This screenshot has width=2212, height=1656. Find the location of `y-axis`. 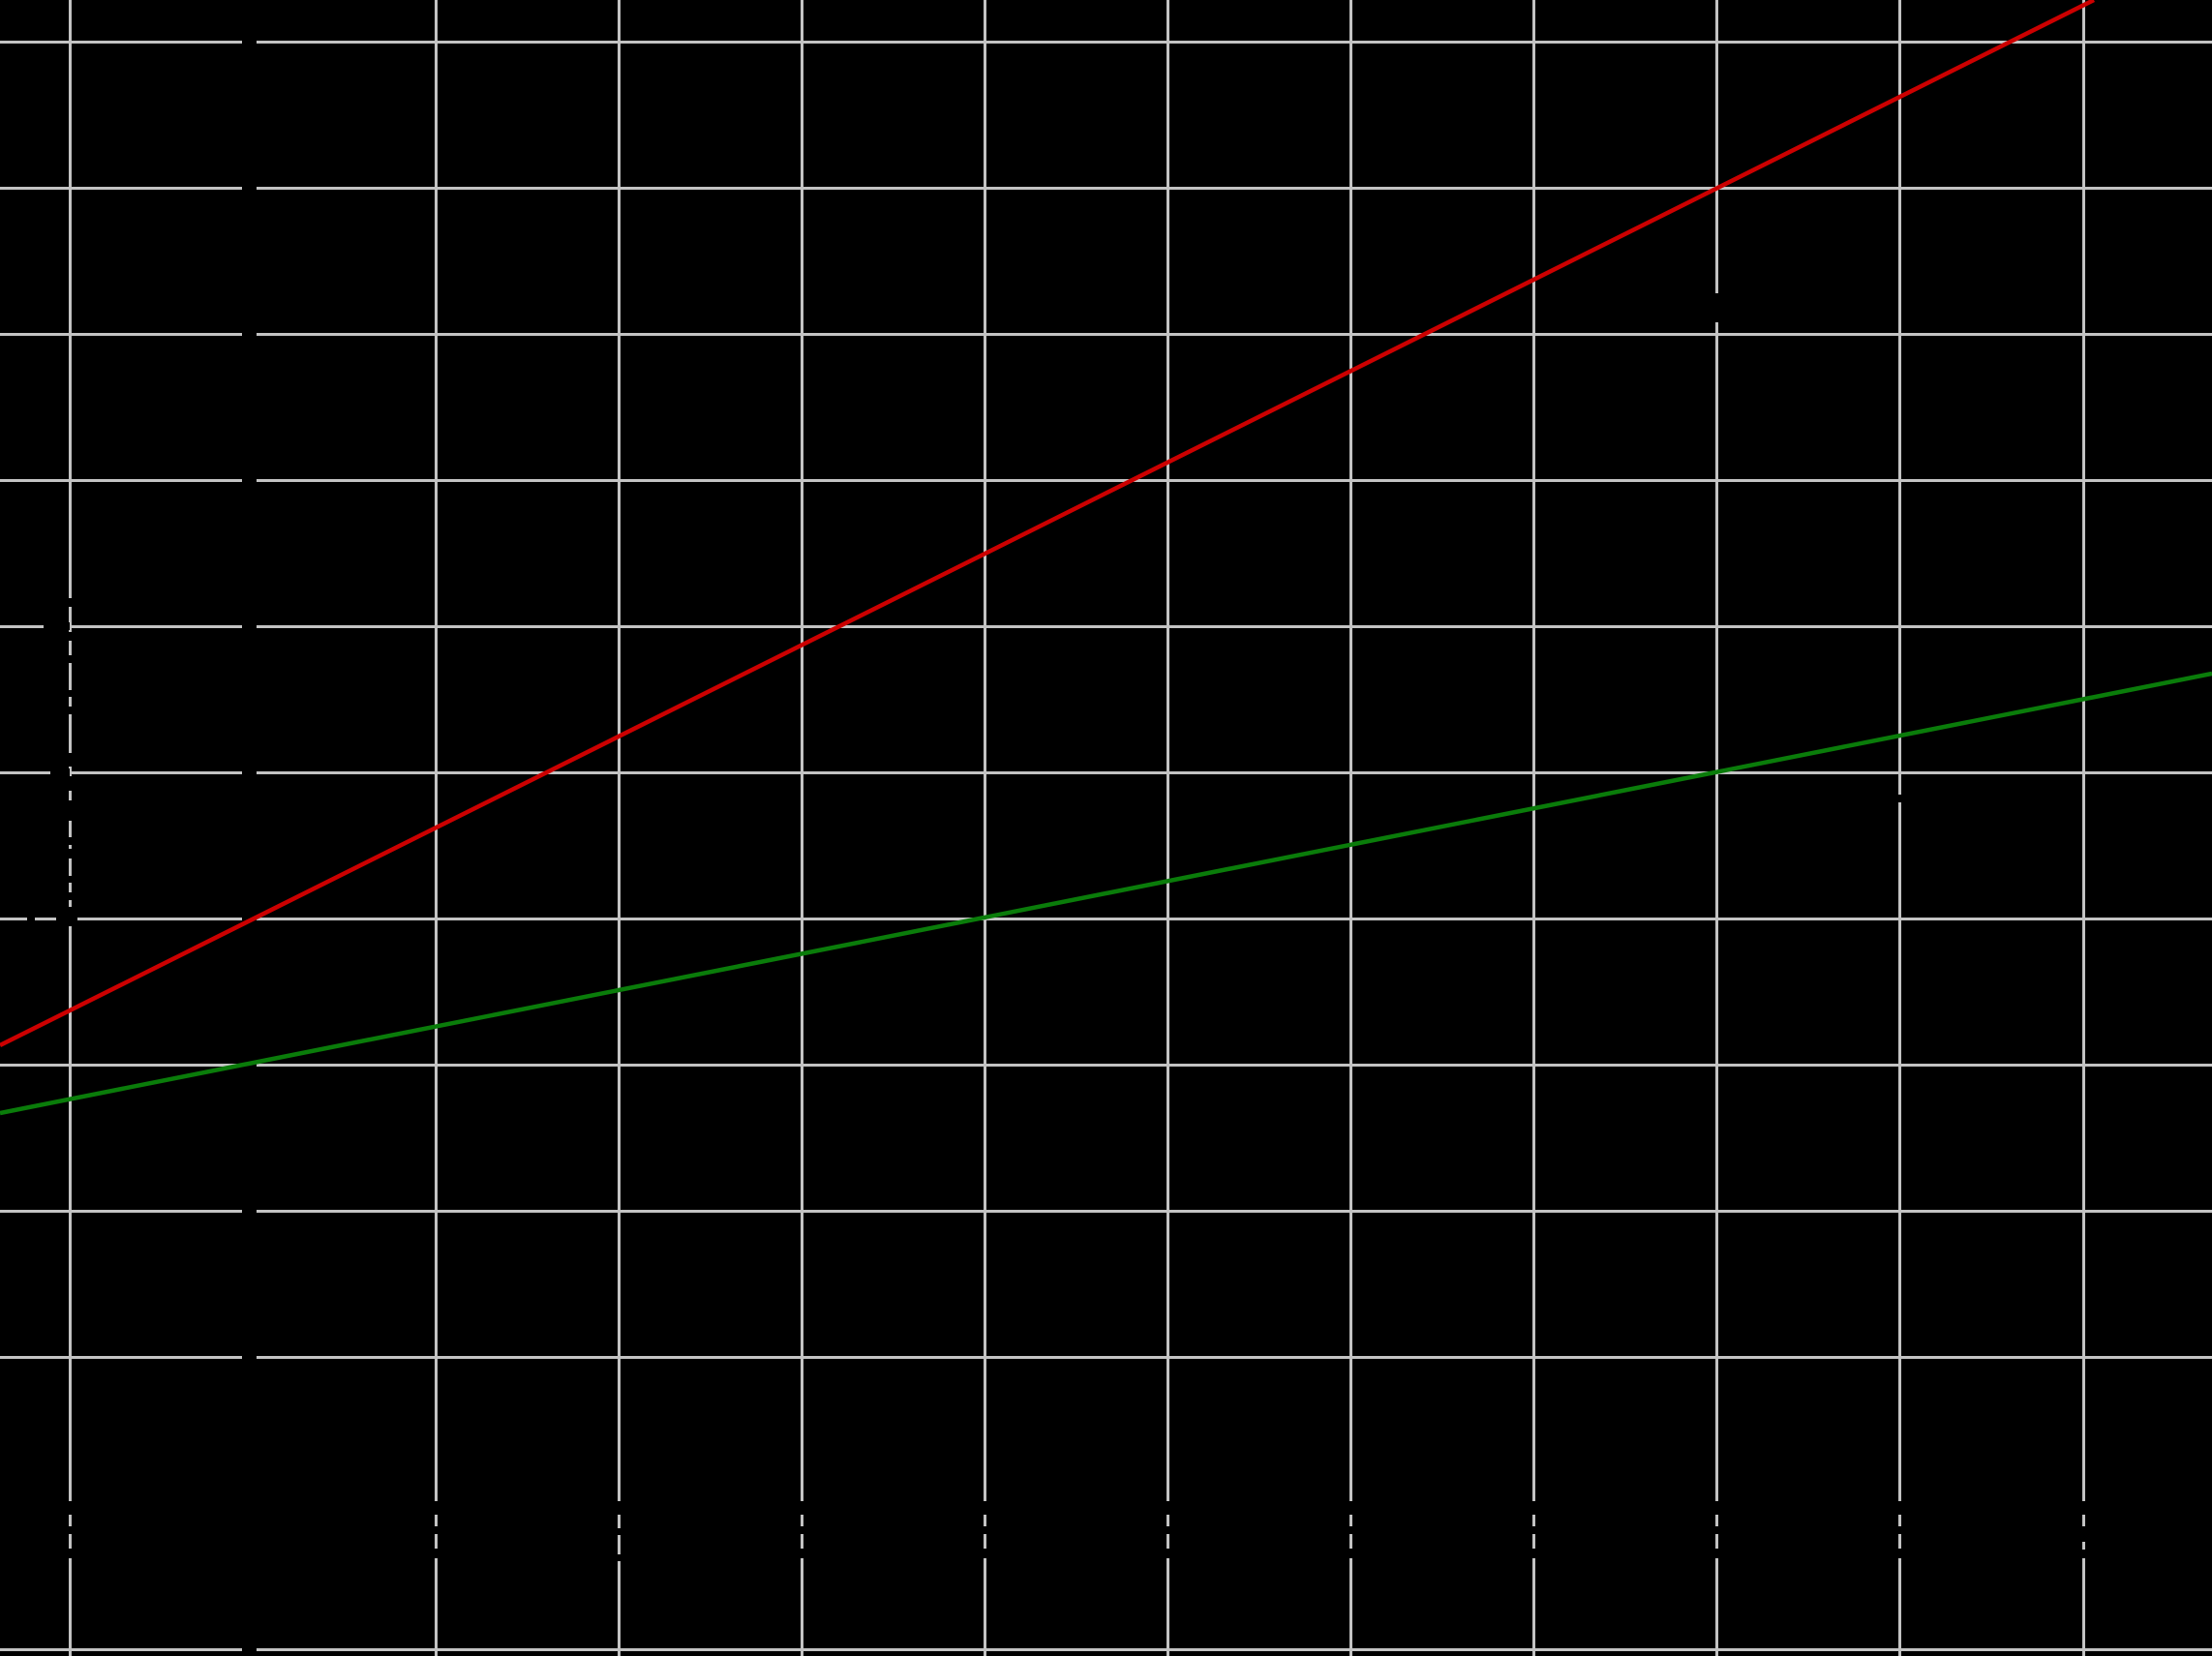

y-axis is located at coordinates (254, 828).